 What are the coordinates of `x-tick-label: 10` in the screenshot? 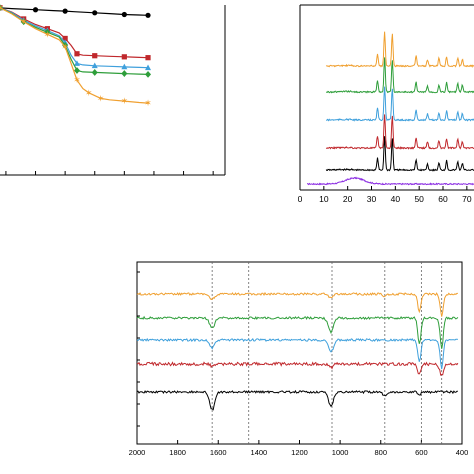 It's located at (324, 199).